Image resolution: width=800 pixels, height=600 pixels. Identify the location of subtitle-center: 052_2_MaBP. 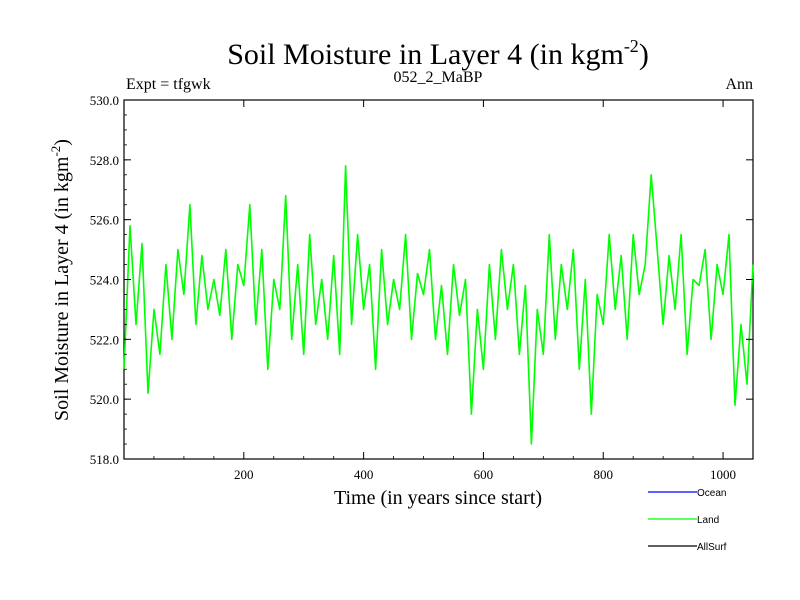
(438, 77).